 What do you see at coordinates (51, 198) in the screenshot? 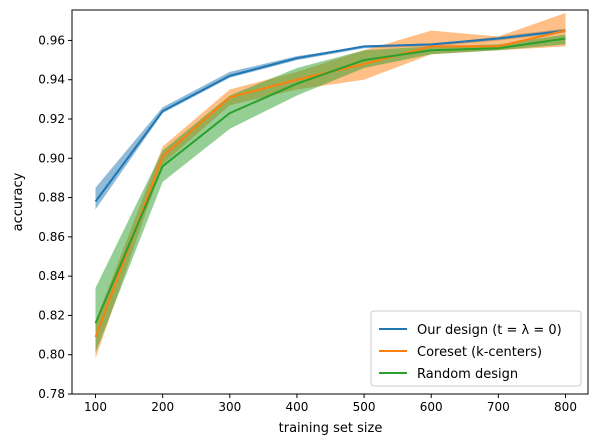
I see `y-tick-label: 0.88` at bounding box center [51, 198].